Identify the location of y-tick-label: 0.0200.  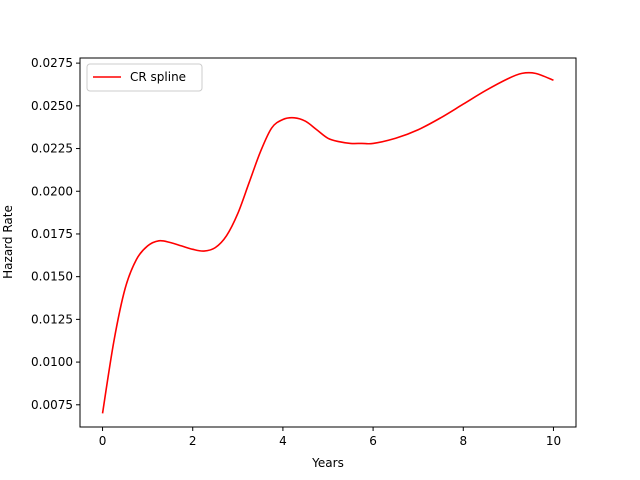
(52, 191).